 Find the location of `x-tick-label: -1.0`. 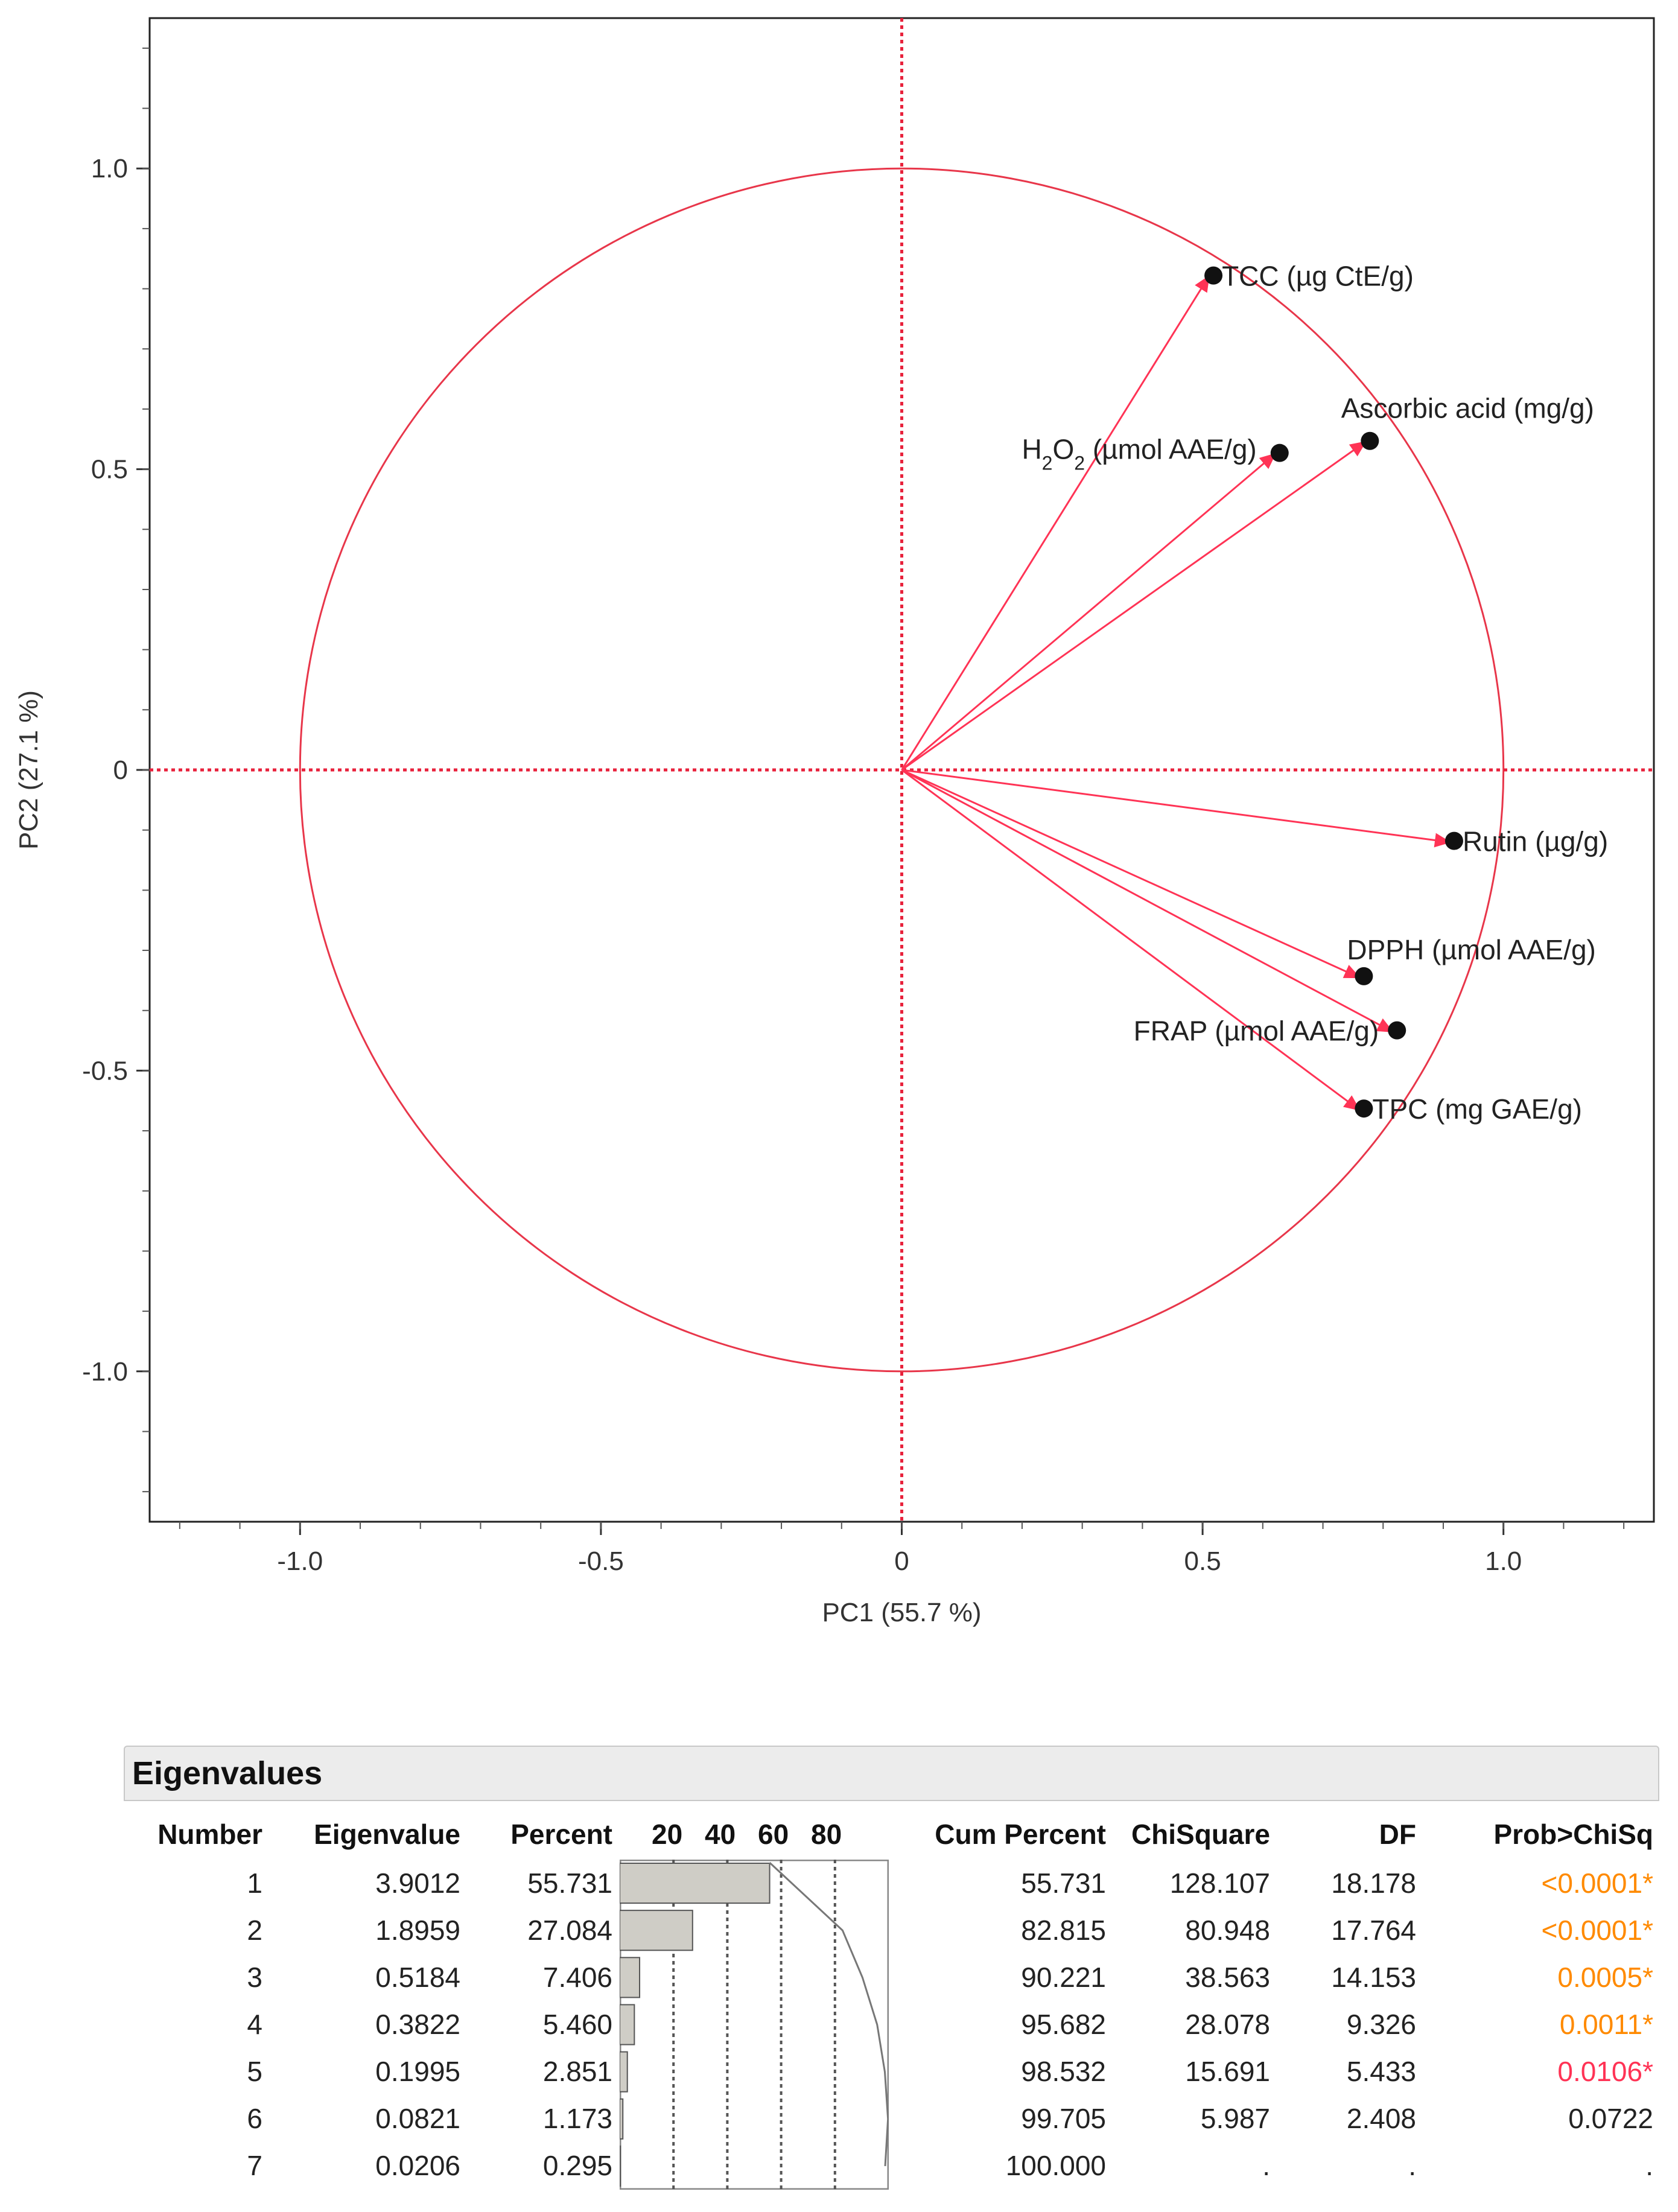

x-tick-label: -1.0 is located at coordinates (300, 1561).